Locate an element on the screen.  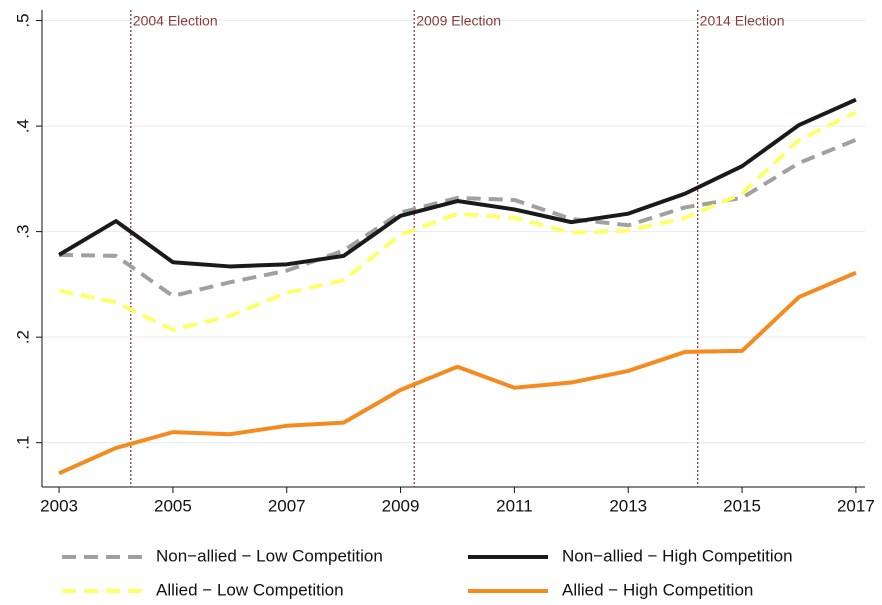
annotation: 2004 Election is located at coordinates (175, 21).